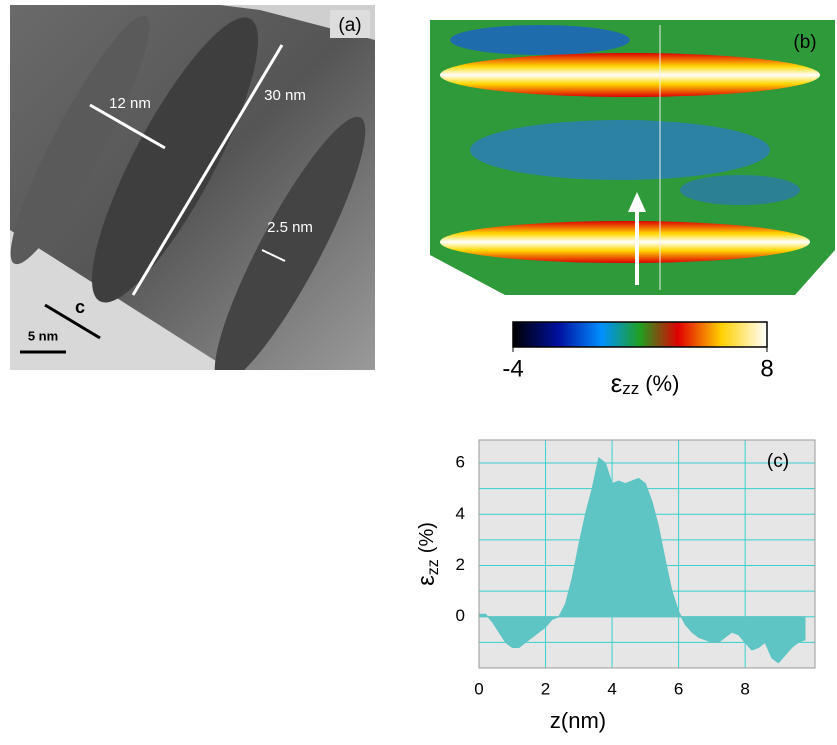 The width and height of the screenshot is (837, 745). I want to click on colorbar, so click(640, 334).